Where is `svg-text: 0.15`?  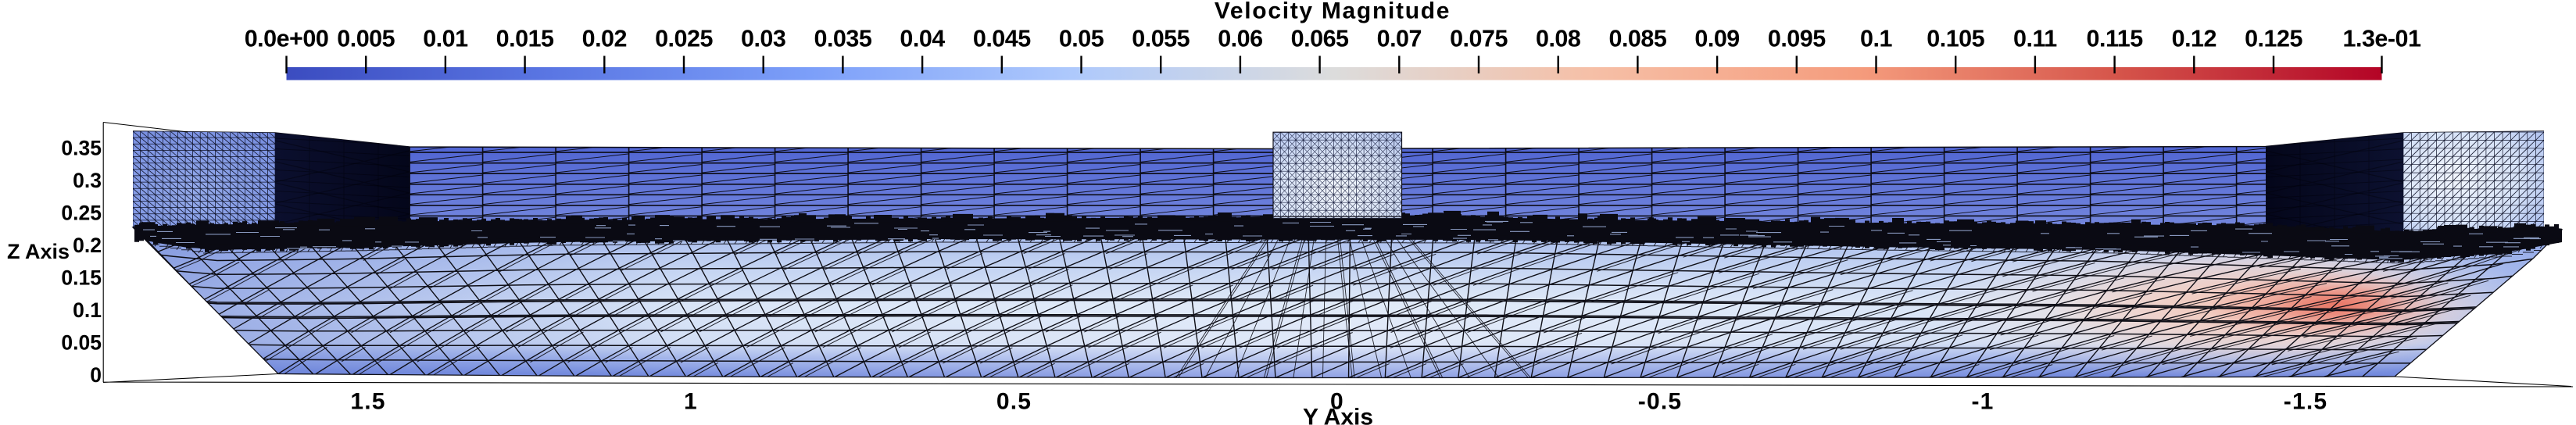
svg-text: 0.15 is located at coordinates (81, 278).